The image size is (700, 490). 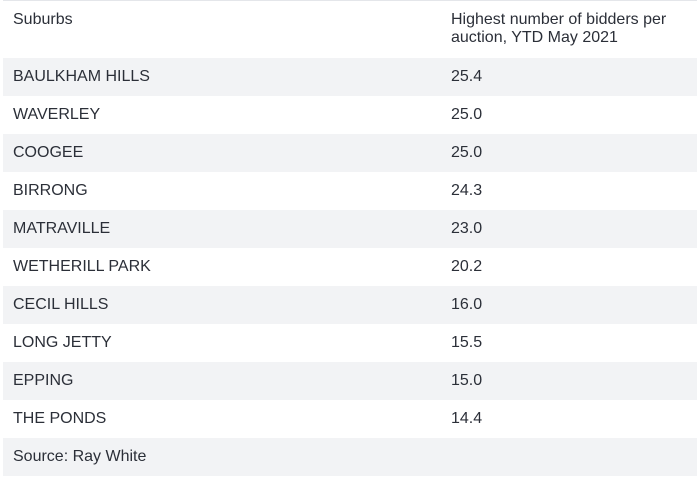 What do you see at coordinates (467, 190) in the screenshot?
I see `bidders-cell: 24.3` at bounding box center [467, 190].